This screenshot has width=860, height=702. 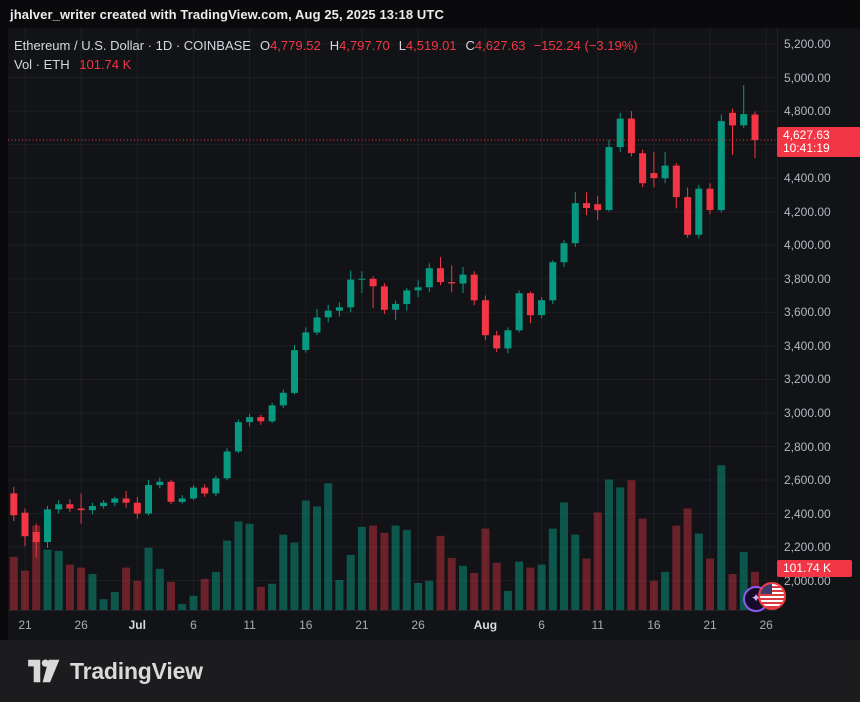 What do you see at coordinates (806, 148) in the screenshot?
I see `bar-countdown: 10:41:19` at bounding box center [806, 148].